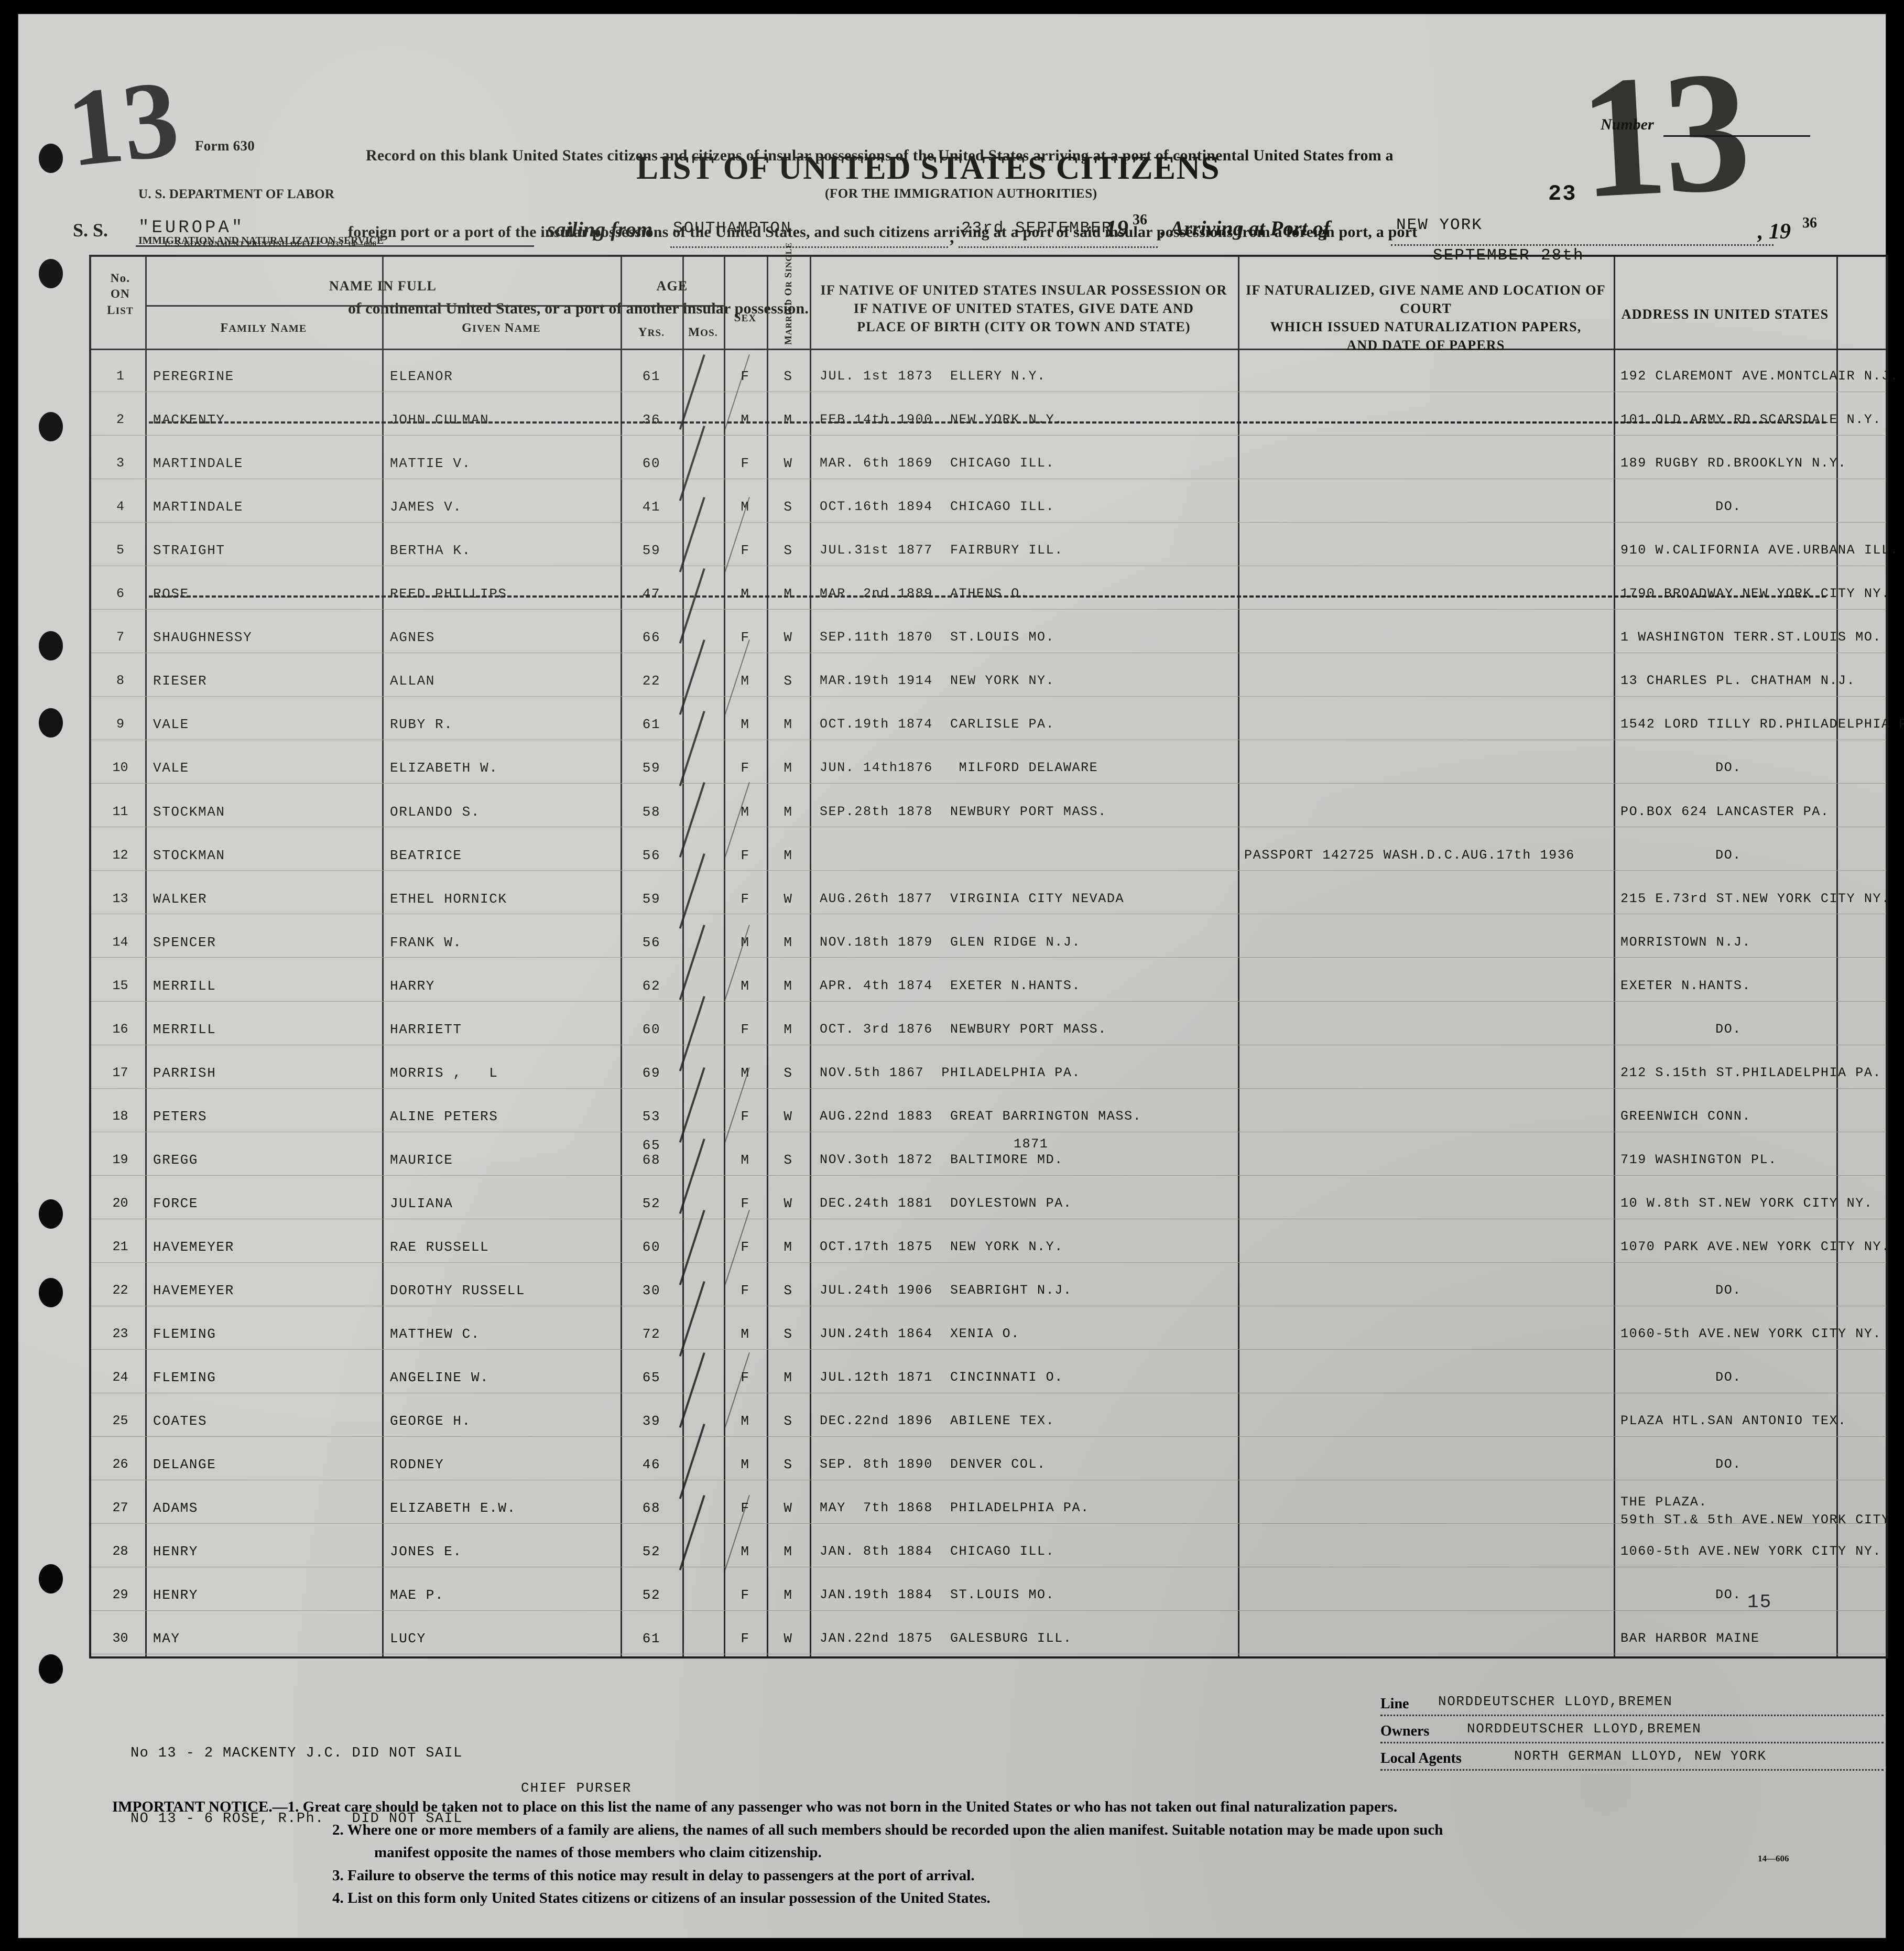 This screenshot has height=1951, width=1904. What do you see at coordinates (120, 1203) in the screenshot?
I see `cell-no: 20` at bounding box center [120, 1203].